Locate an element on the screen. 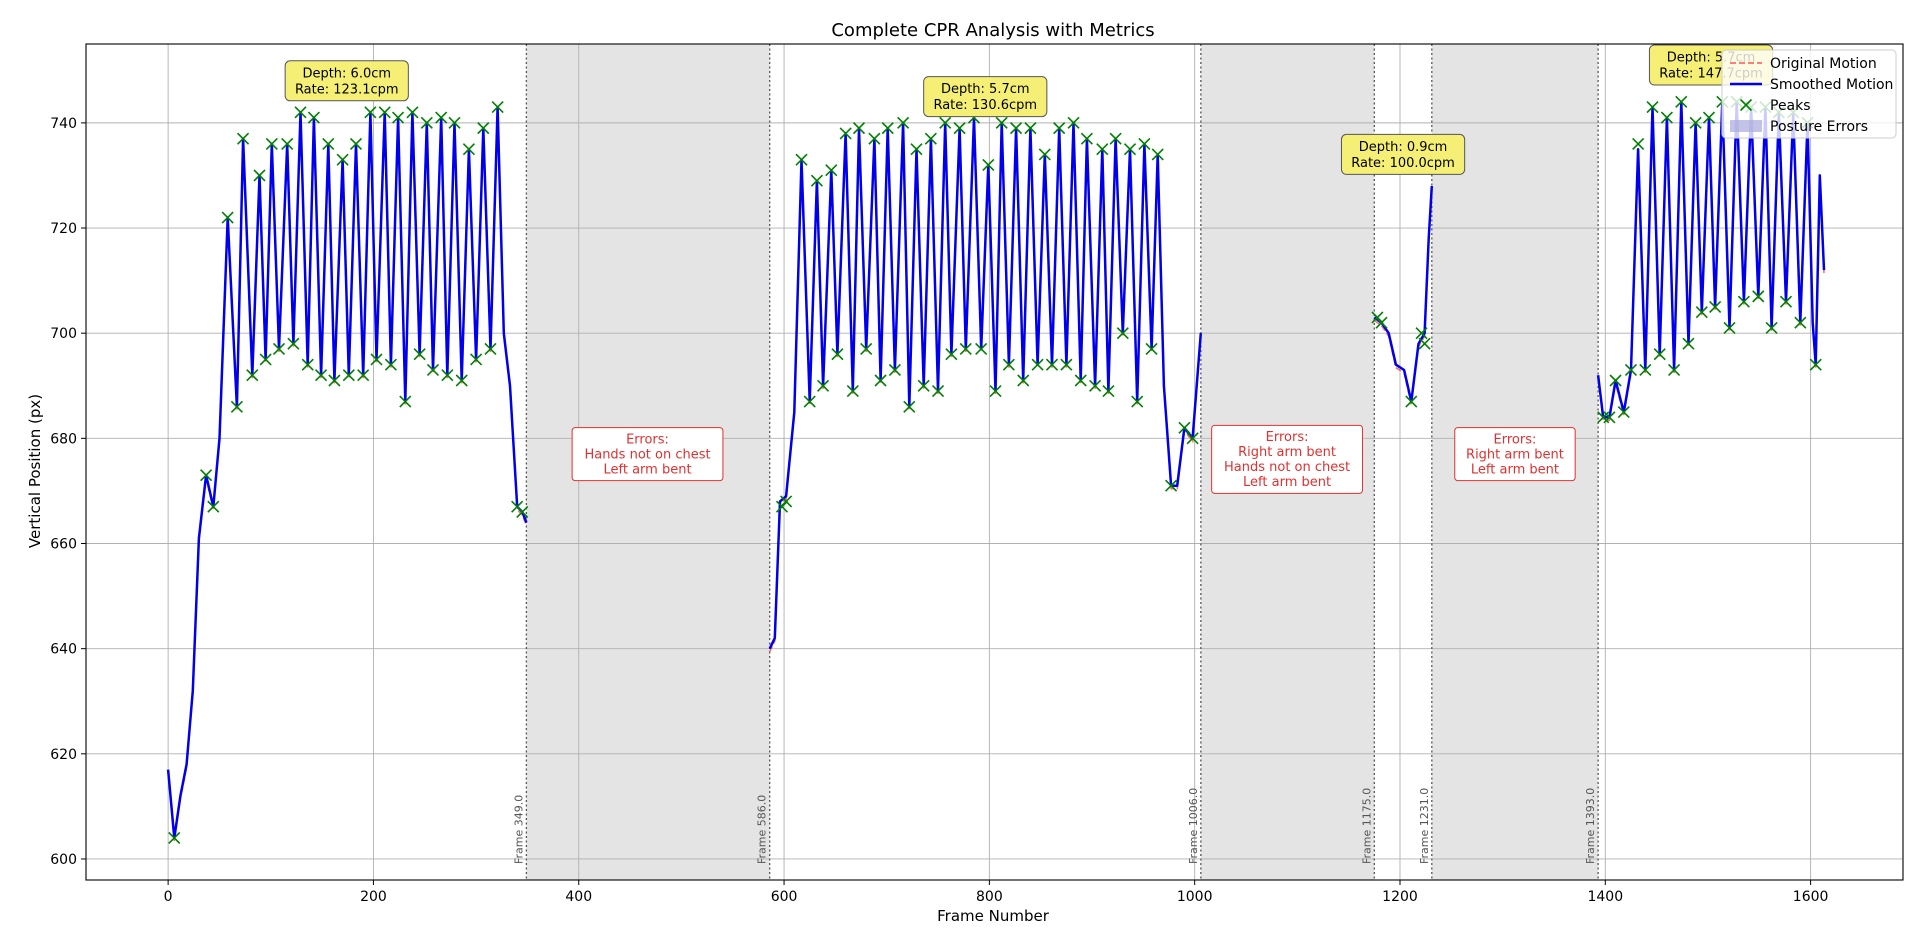 Image resolution: width=1920 pixels, height=949 pixels. y-axis-title: Vertical Position (px) is located at coordinates (35, 471).